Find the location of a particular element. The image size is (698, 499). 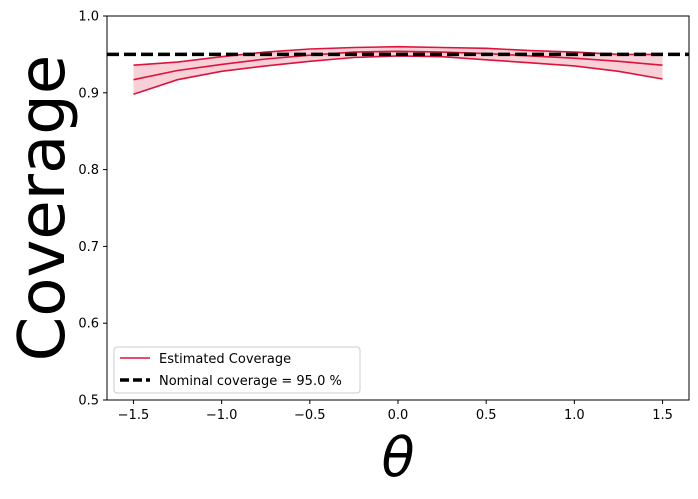

y-tick-label: 0.5 is located at coordinates (88, 401).